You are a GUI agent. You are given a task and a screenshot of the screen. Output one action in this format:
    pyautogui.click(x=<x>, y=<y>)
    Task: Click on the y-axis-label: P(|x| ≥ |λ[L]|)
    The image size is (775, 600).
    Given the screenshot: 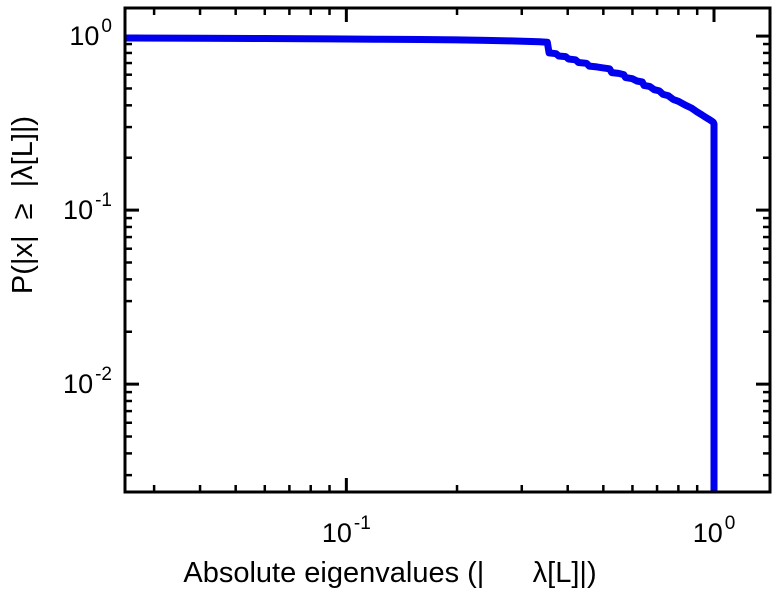 What is the action you would take?
    pyautogui.click(x=23, y=205)
    